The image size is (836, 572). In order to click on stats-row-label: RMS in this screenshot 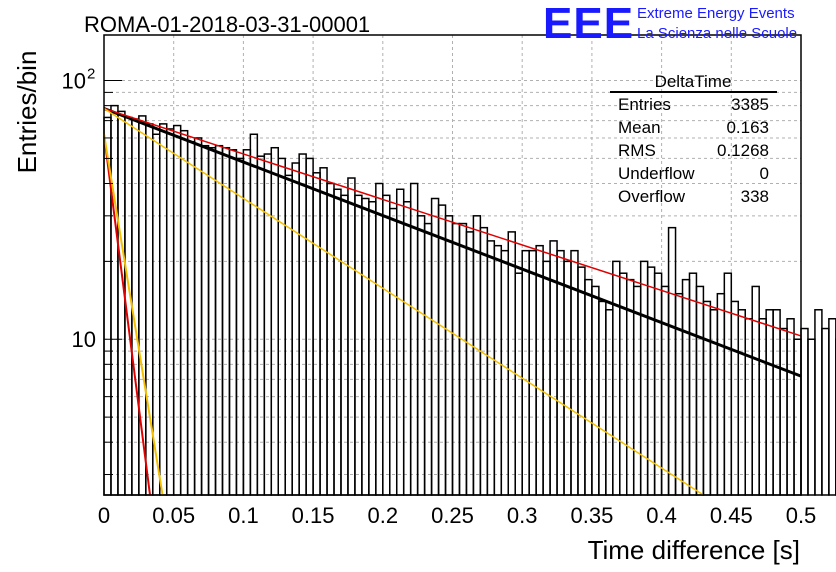, I will do `click(637, 150)`.